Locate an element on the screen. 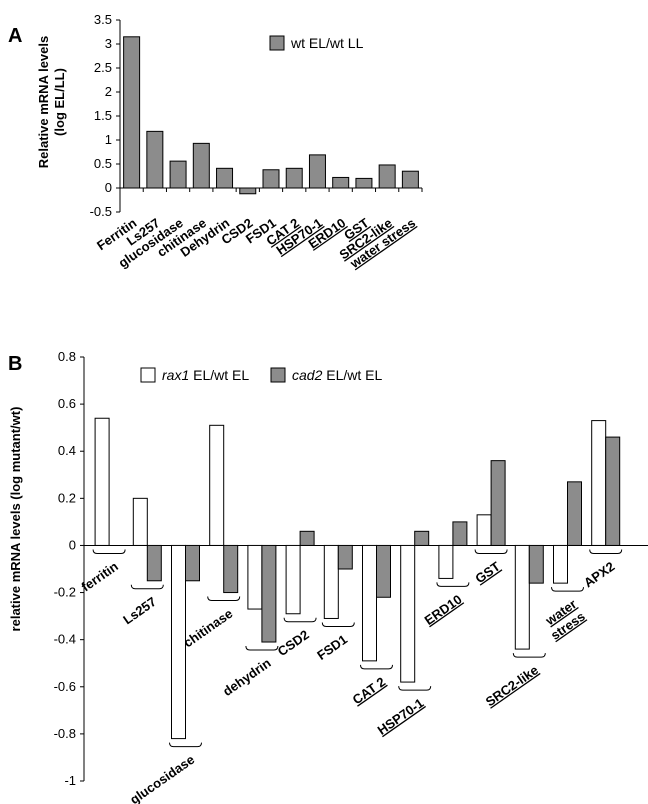 The width and height of the screenshot is (648, 804). panel-a-y-tick-label: 2 is located at coordinates (108, 91).